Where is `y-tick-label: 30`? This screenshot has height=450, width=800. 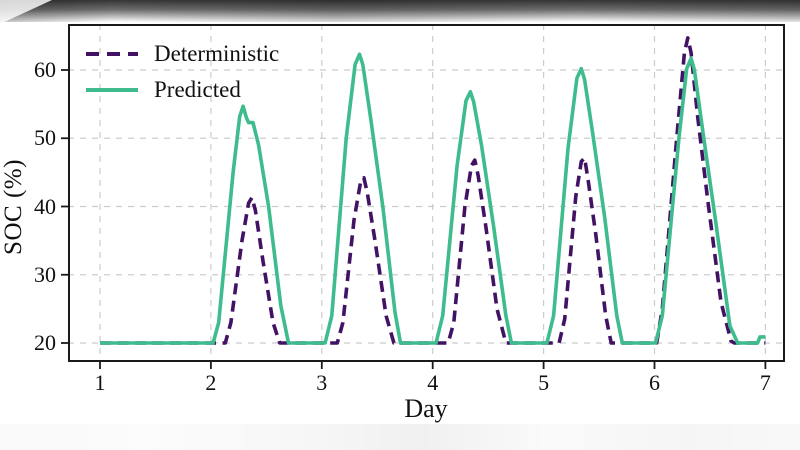
y-tick-label: 30 is located at coordinates (45, 274).